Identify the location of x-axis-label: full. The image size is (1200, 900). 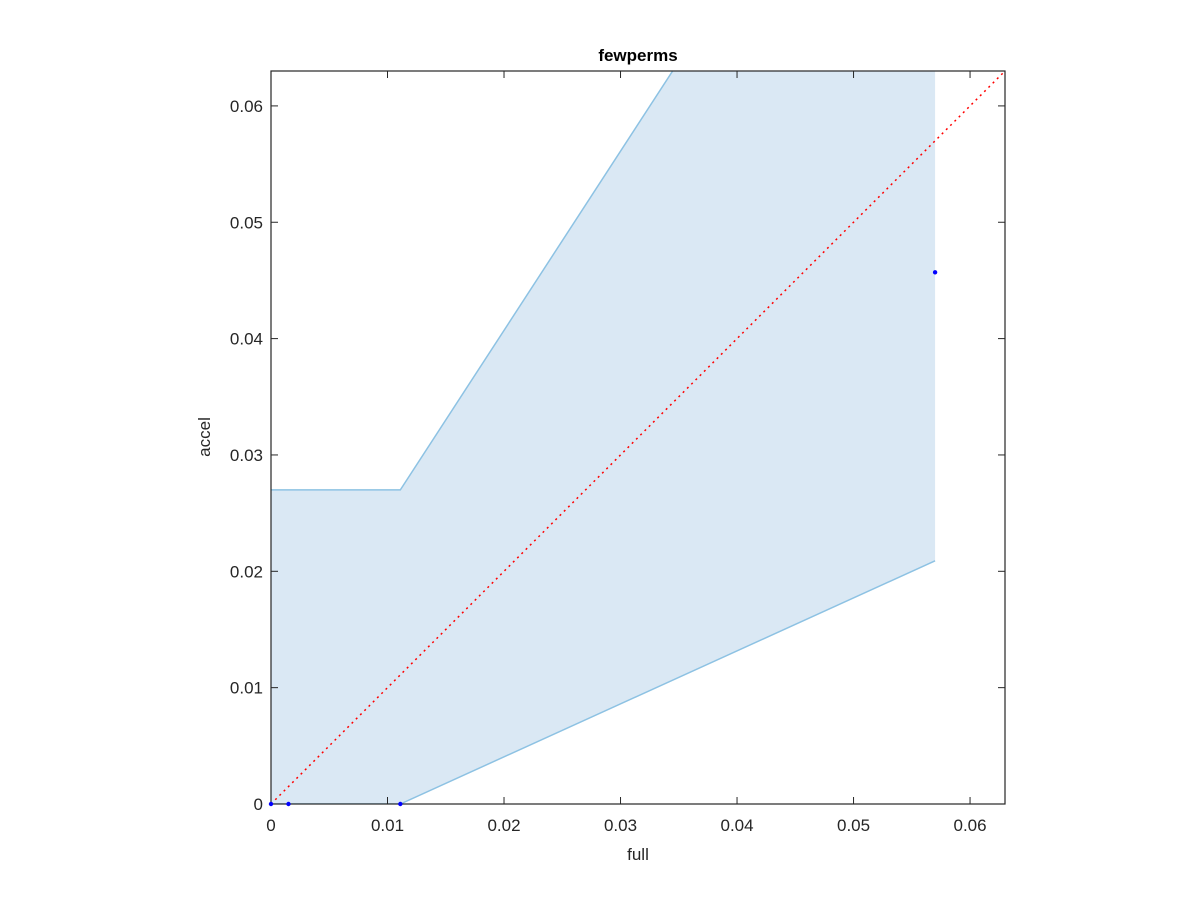
(638, 854).